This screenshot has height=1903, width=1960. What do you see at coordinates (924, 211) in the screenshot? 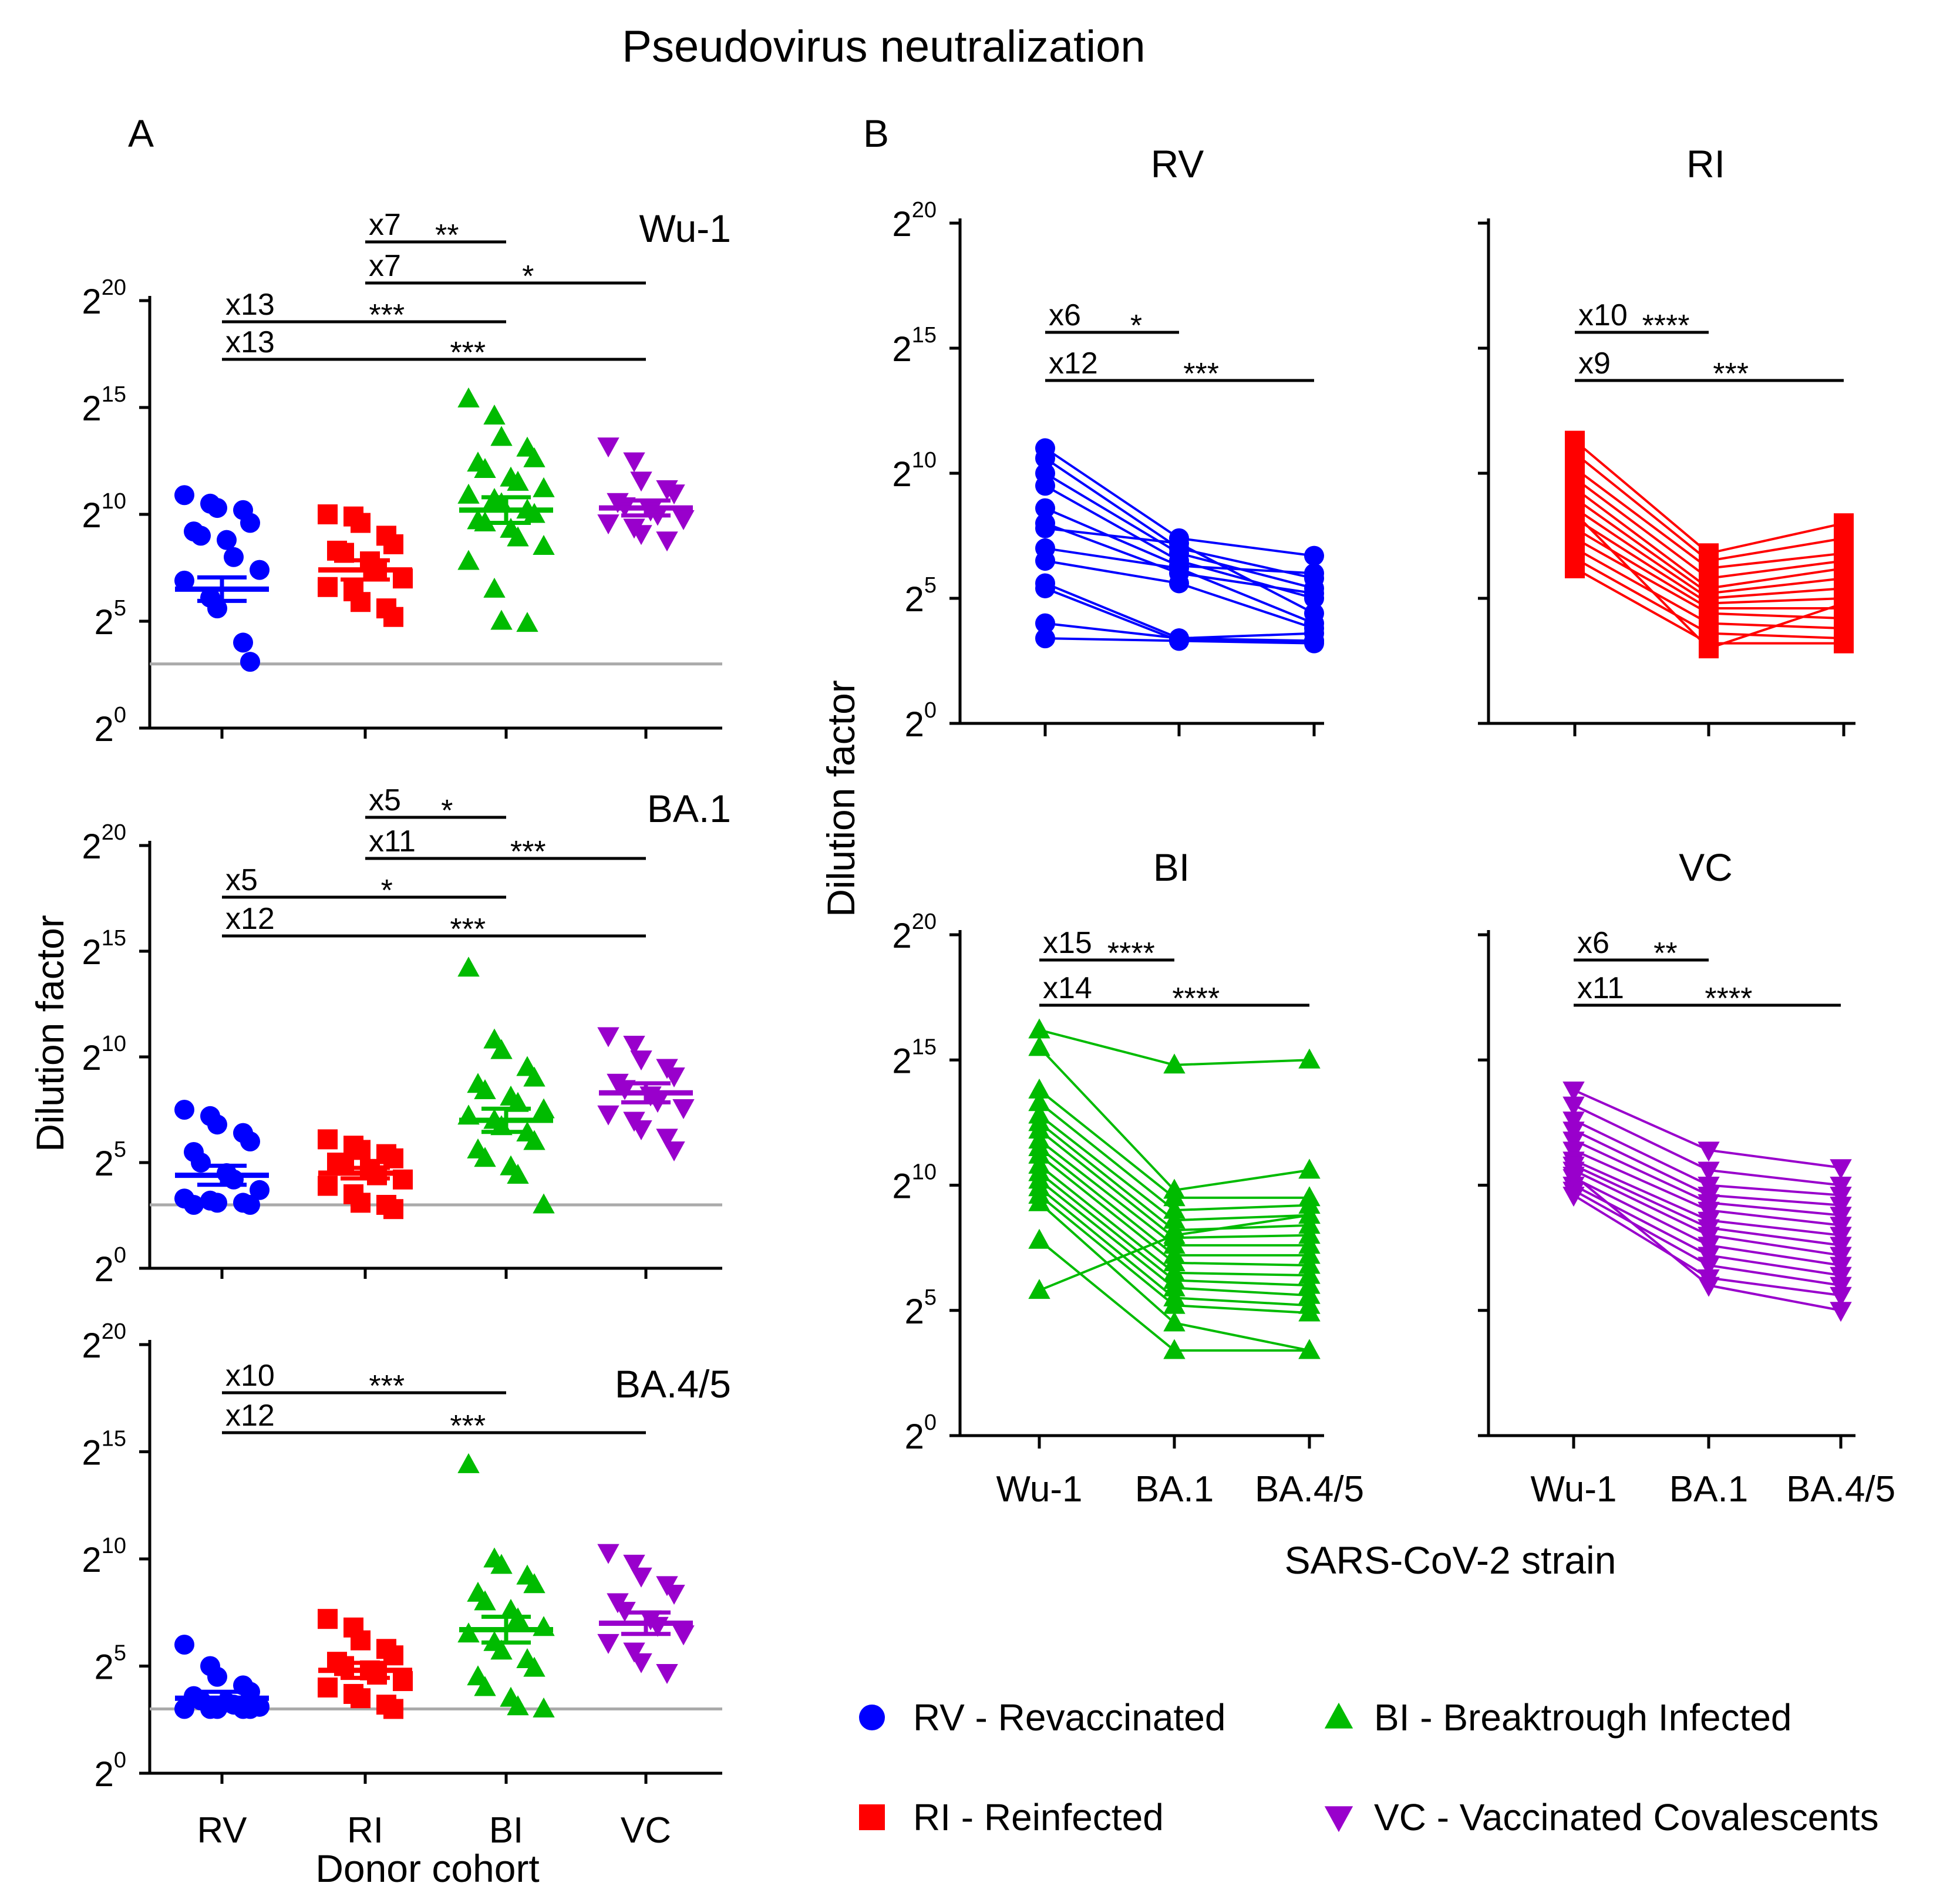
I see `chart-B-RV-ytick-exponent: 20` at bounding box center [924, 211].